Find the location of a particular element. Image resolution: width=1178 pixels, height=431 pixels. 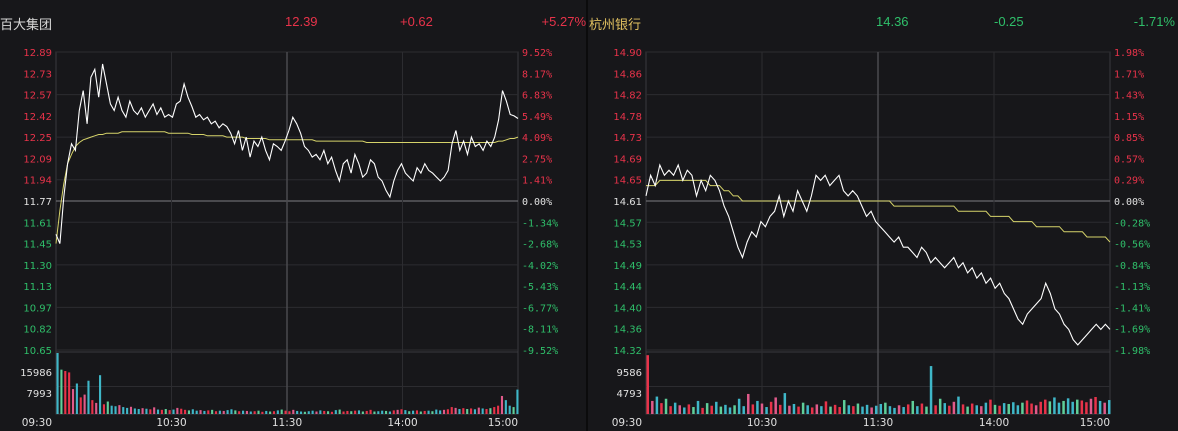

price-tick-label: 14.90 is located at coordinates (627, 53).